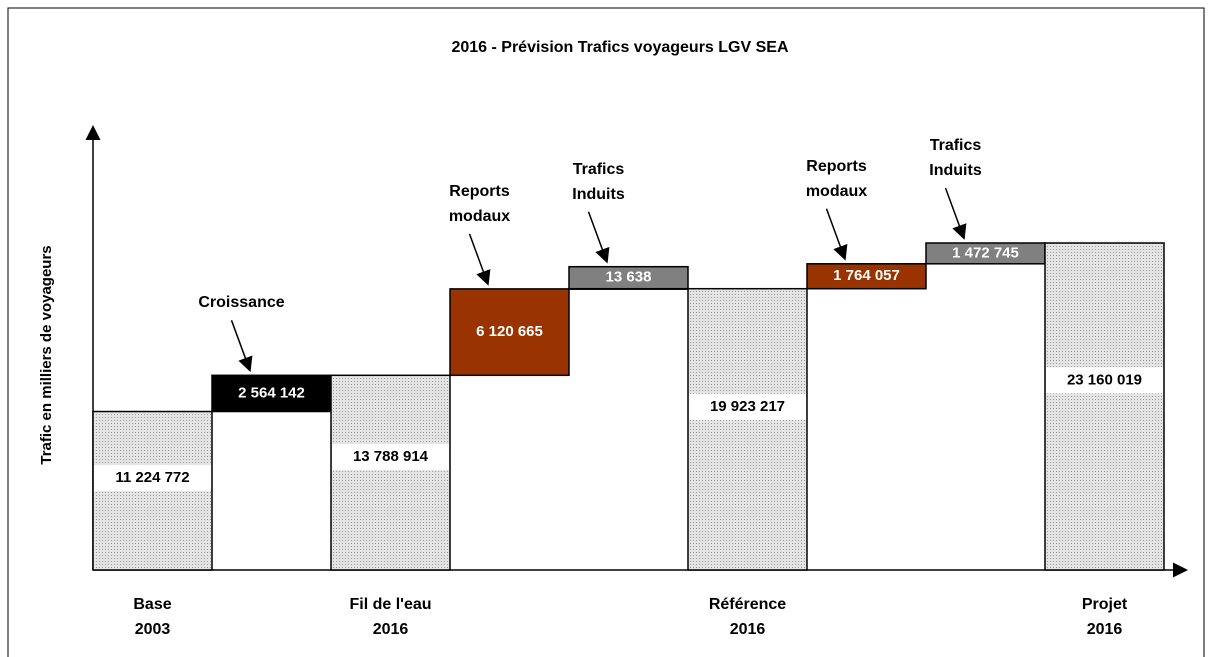 The height and width of the screenshot is (657, 1214). I want to click on value-label: 19 923 217, so click(747, 406).